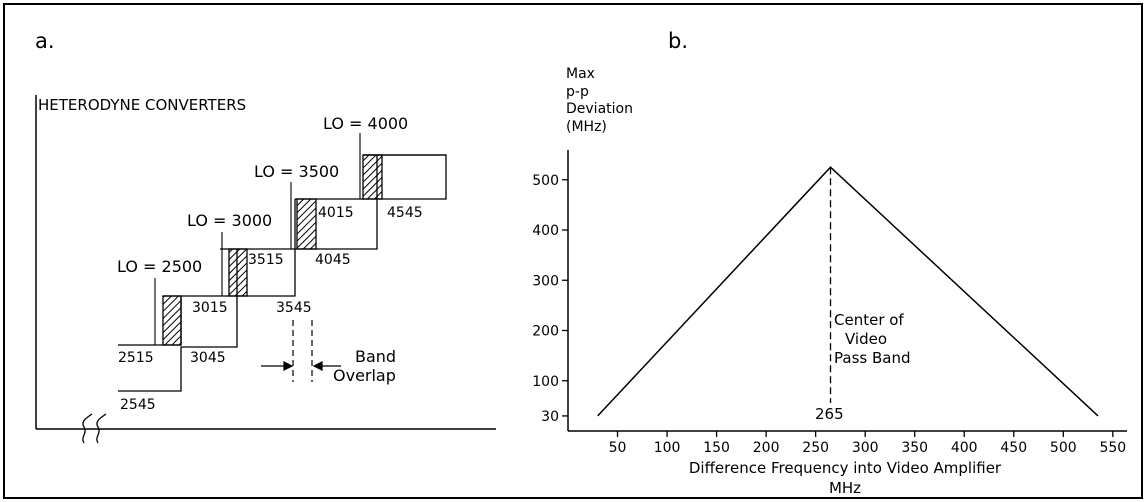  Describe the element at coordinates (550, 417) in the screenshot. I see `y-tick-label: 30` at that location.